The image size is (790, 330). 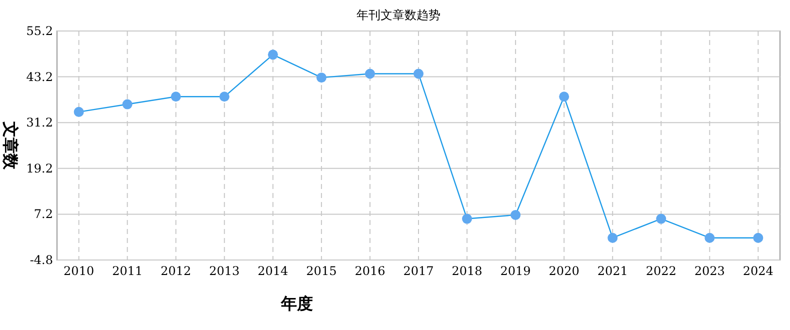 I want to click on x-tick-label: 2024, so click(x=758, y=271).